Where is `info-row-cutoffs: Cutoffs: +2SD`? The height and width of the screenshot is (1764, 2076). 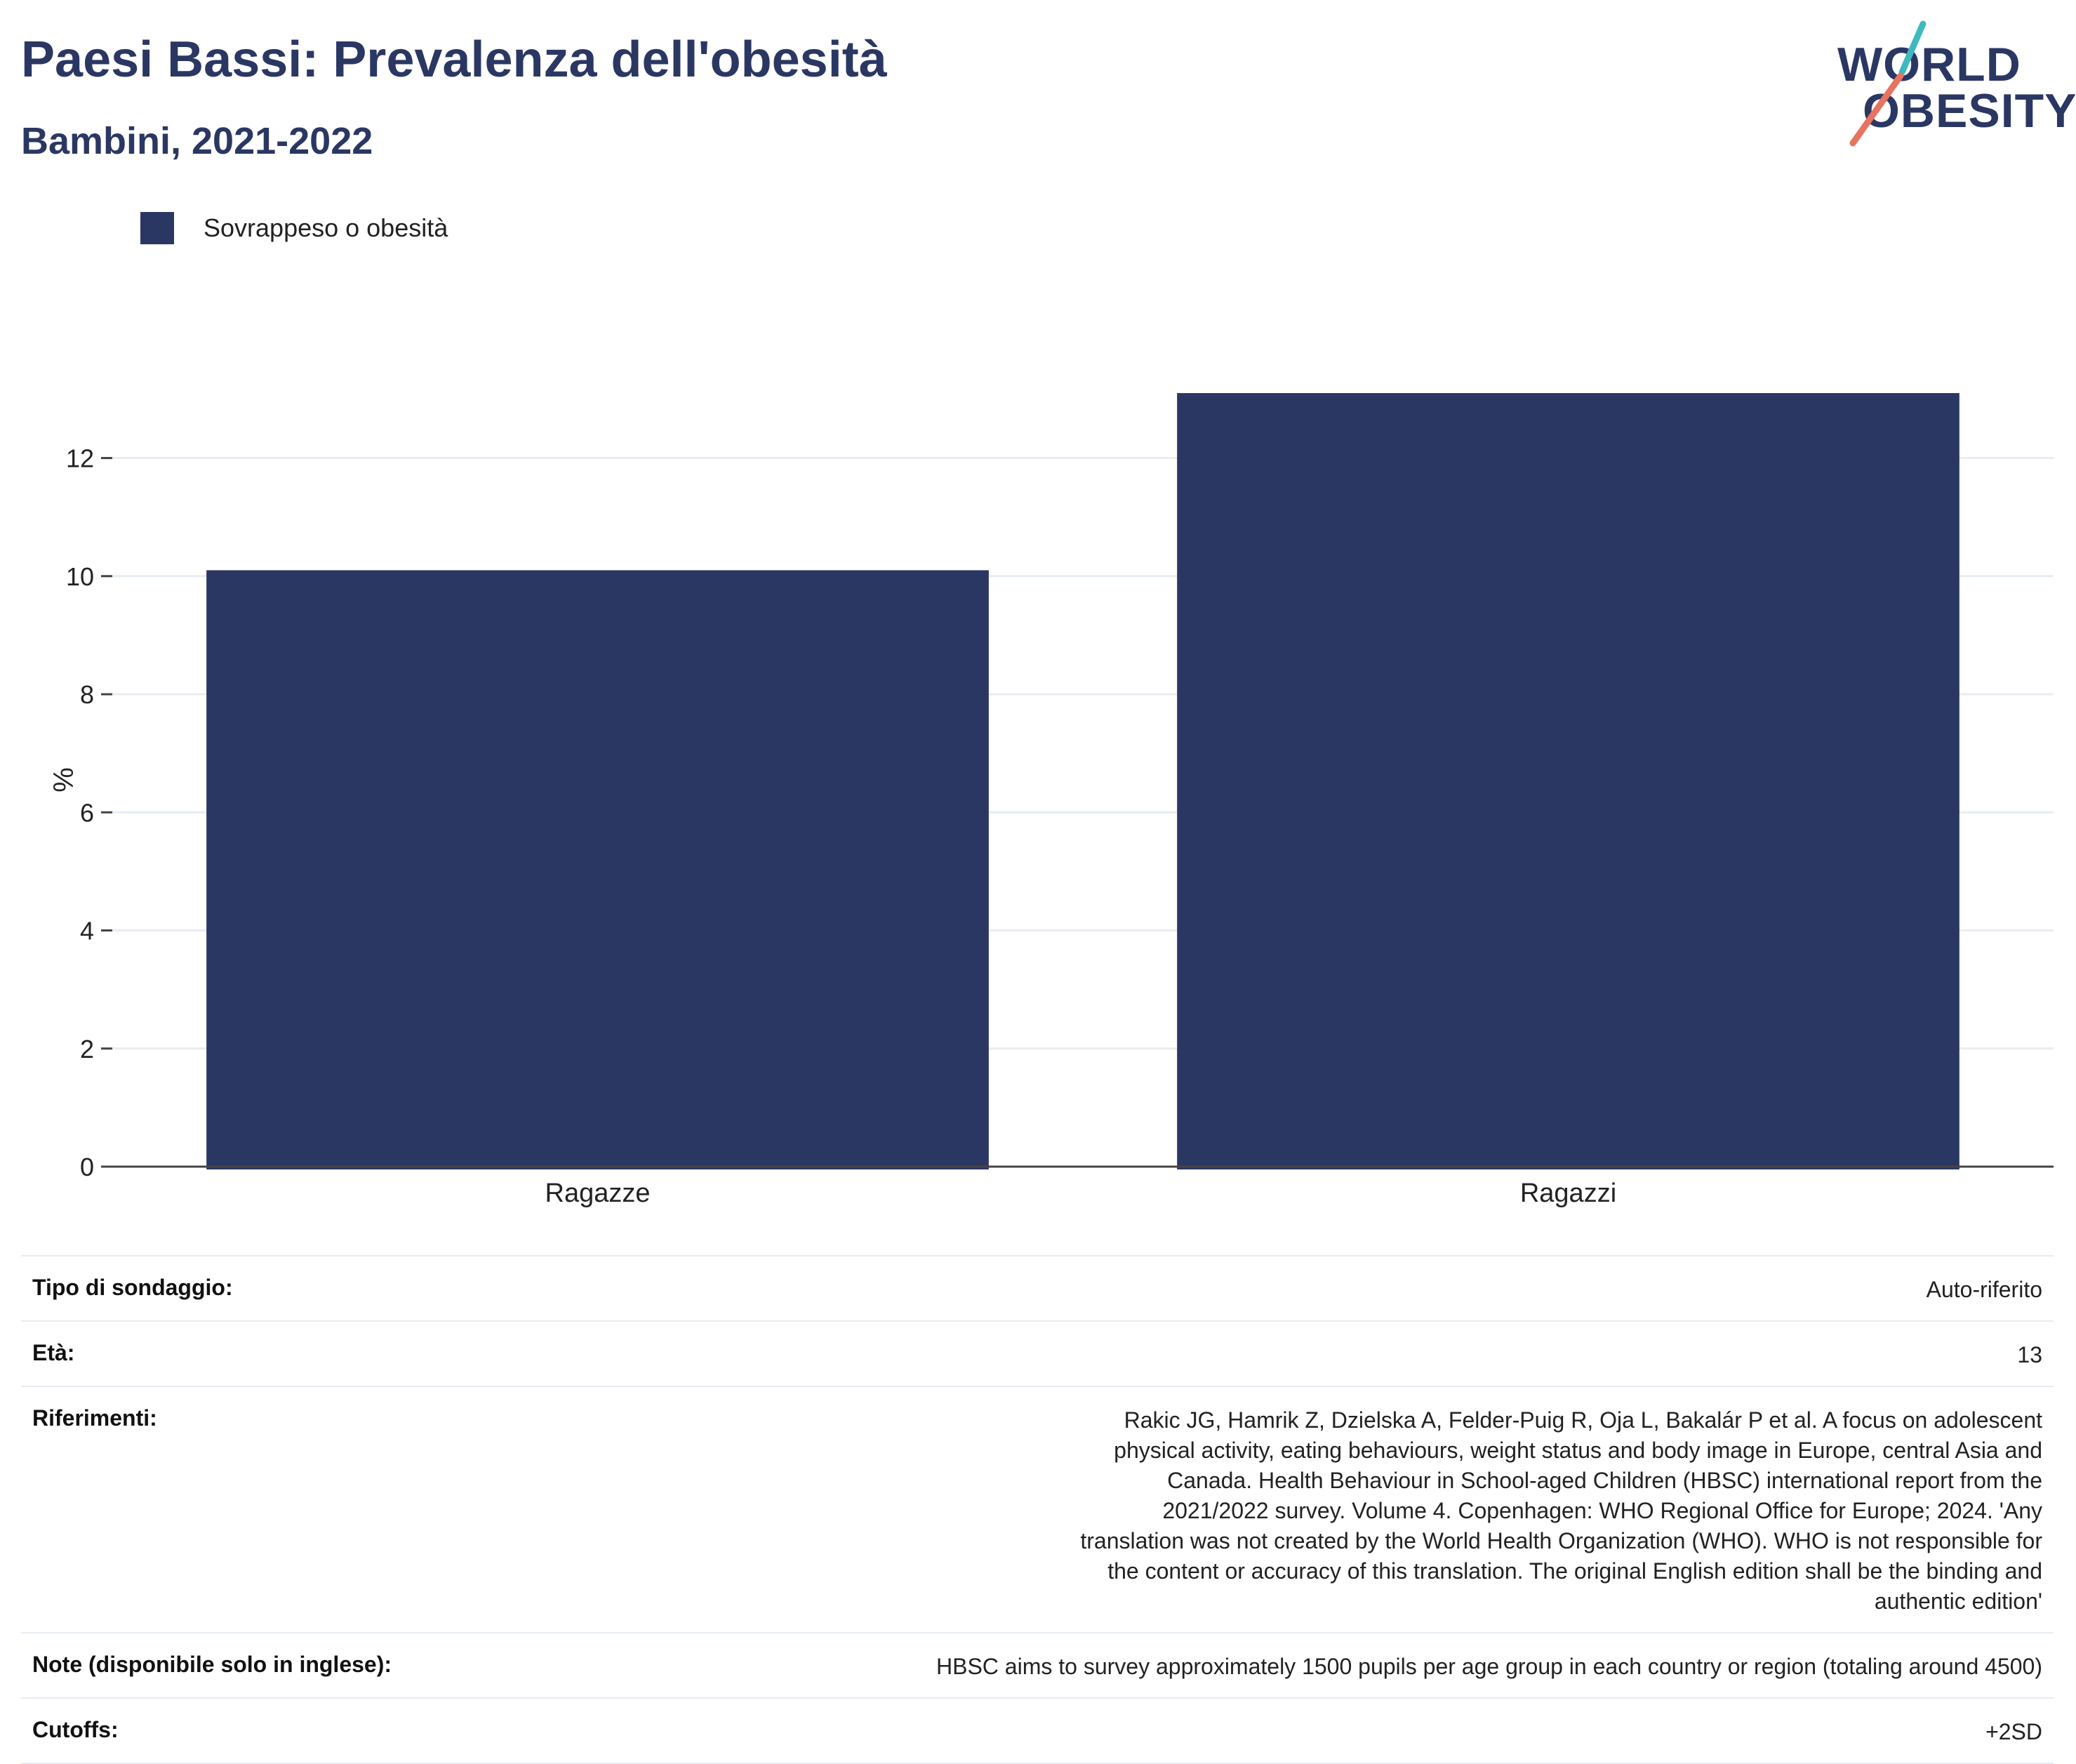
info-row-cutoffs: Cutoffs: +2SD is located at coordinates (1037, 1730).